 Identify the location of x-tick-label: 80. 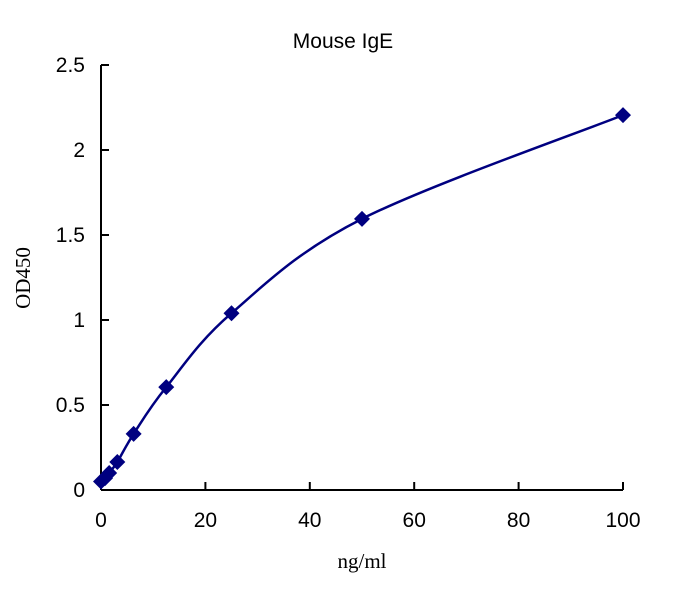
(518, 520).